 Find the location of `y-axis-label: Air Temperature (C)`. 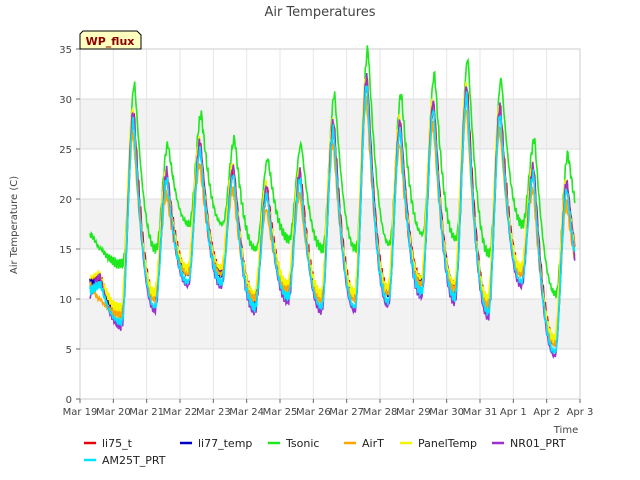

y-axis-label: Air Temperature (C) is located at coordinates (14, 225).